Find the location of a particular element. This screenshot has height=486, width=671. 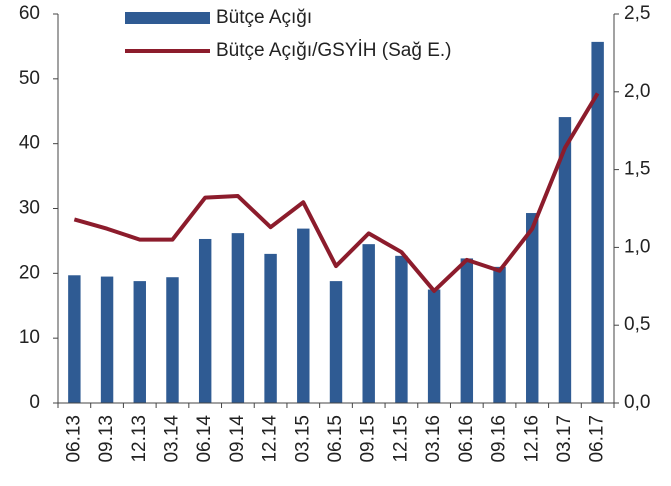

y2-tick-label: 2,0 is located at coordinates (637, 91).